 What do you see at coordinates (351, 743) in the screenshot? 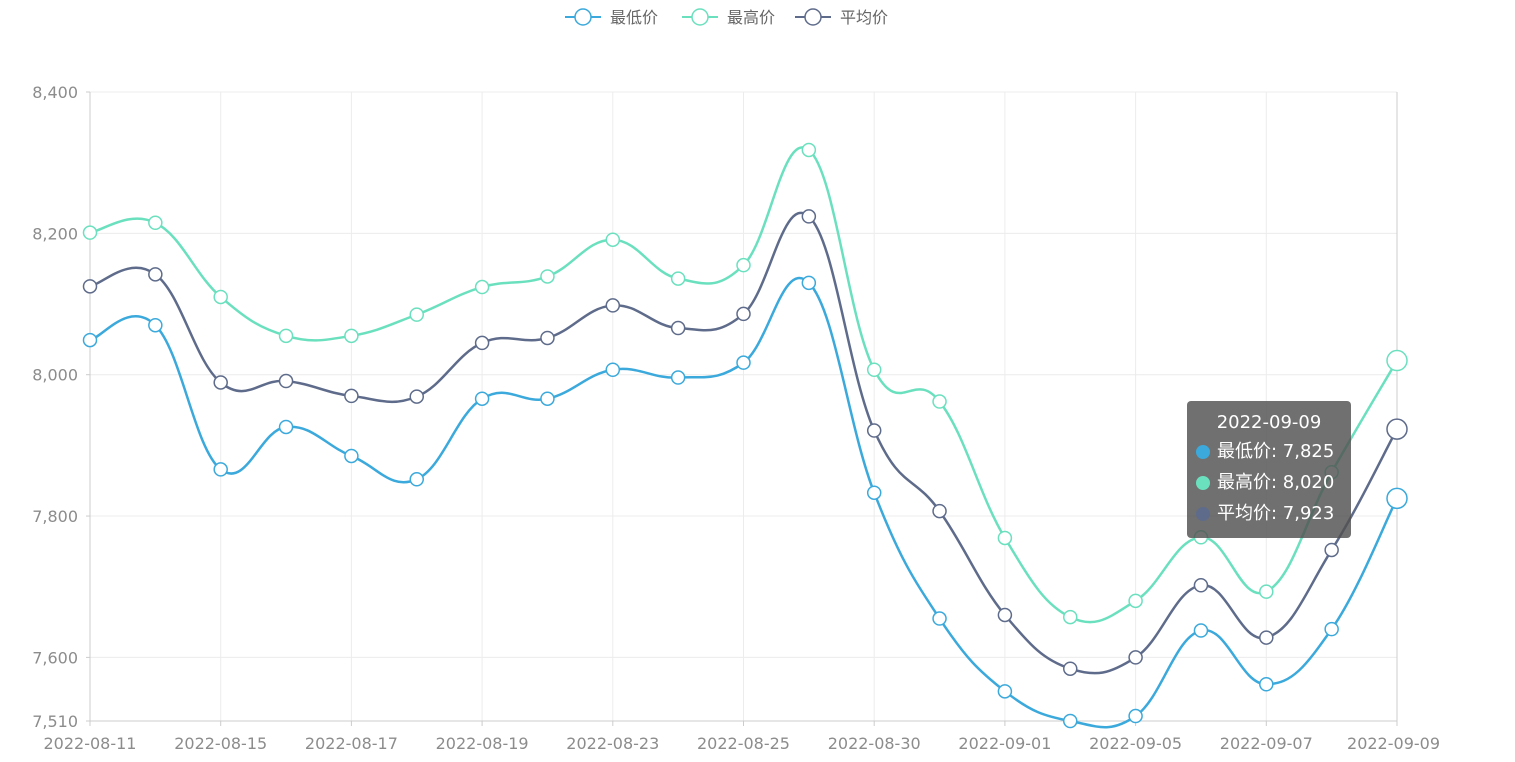
I see `x-tick-label: 2022-08-17` at bounding box center [351, 743].